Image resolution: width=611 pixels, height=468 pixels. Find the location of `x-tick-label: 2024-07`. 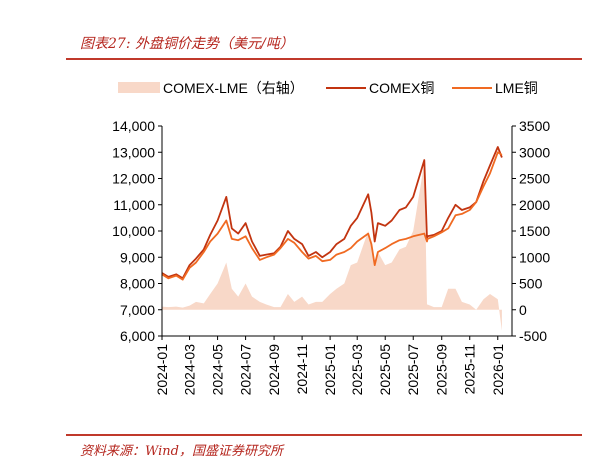

x-tick-label: 2024-07 is located at coordinates (246, 370).